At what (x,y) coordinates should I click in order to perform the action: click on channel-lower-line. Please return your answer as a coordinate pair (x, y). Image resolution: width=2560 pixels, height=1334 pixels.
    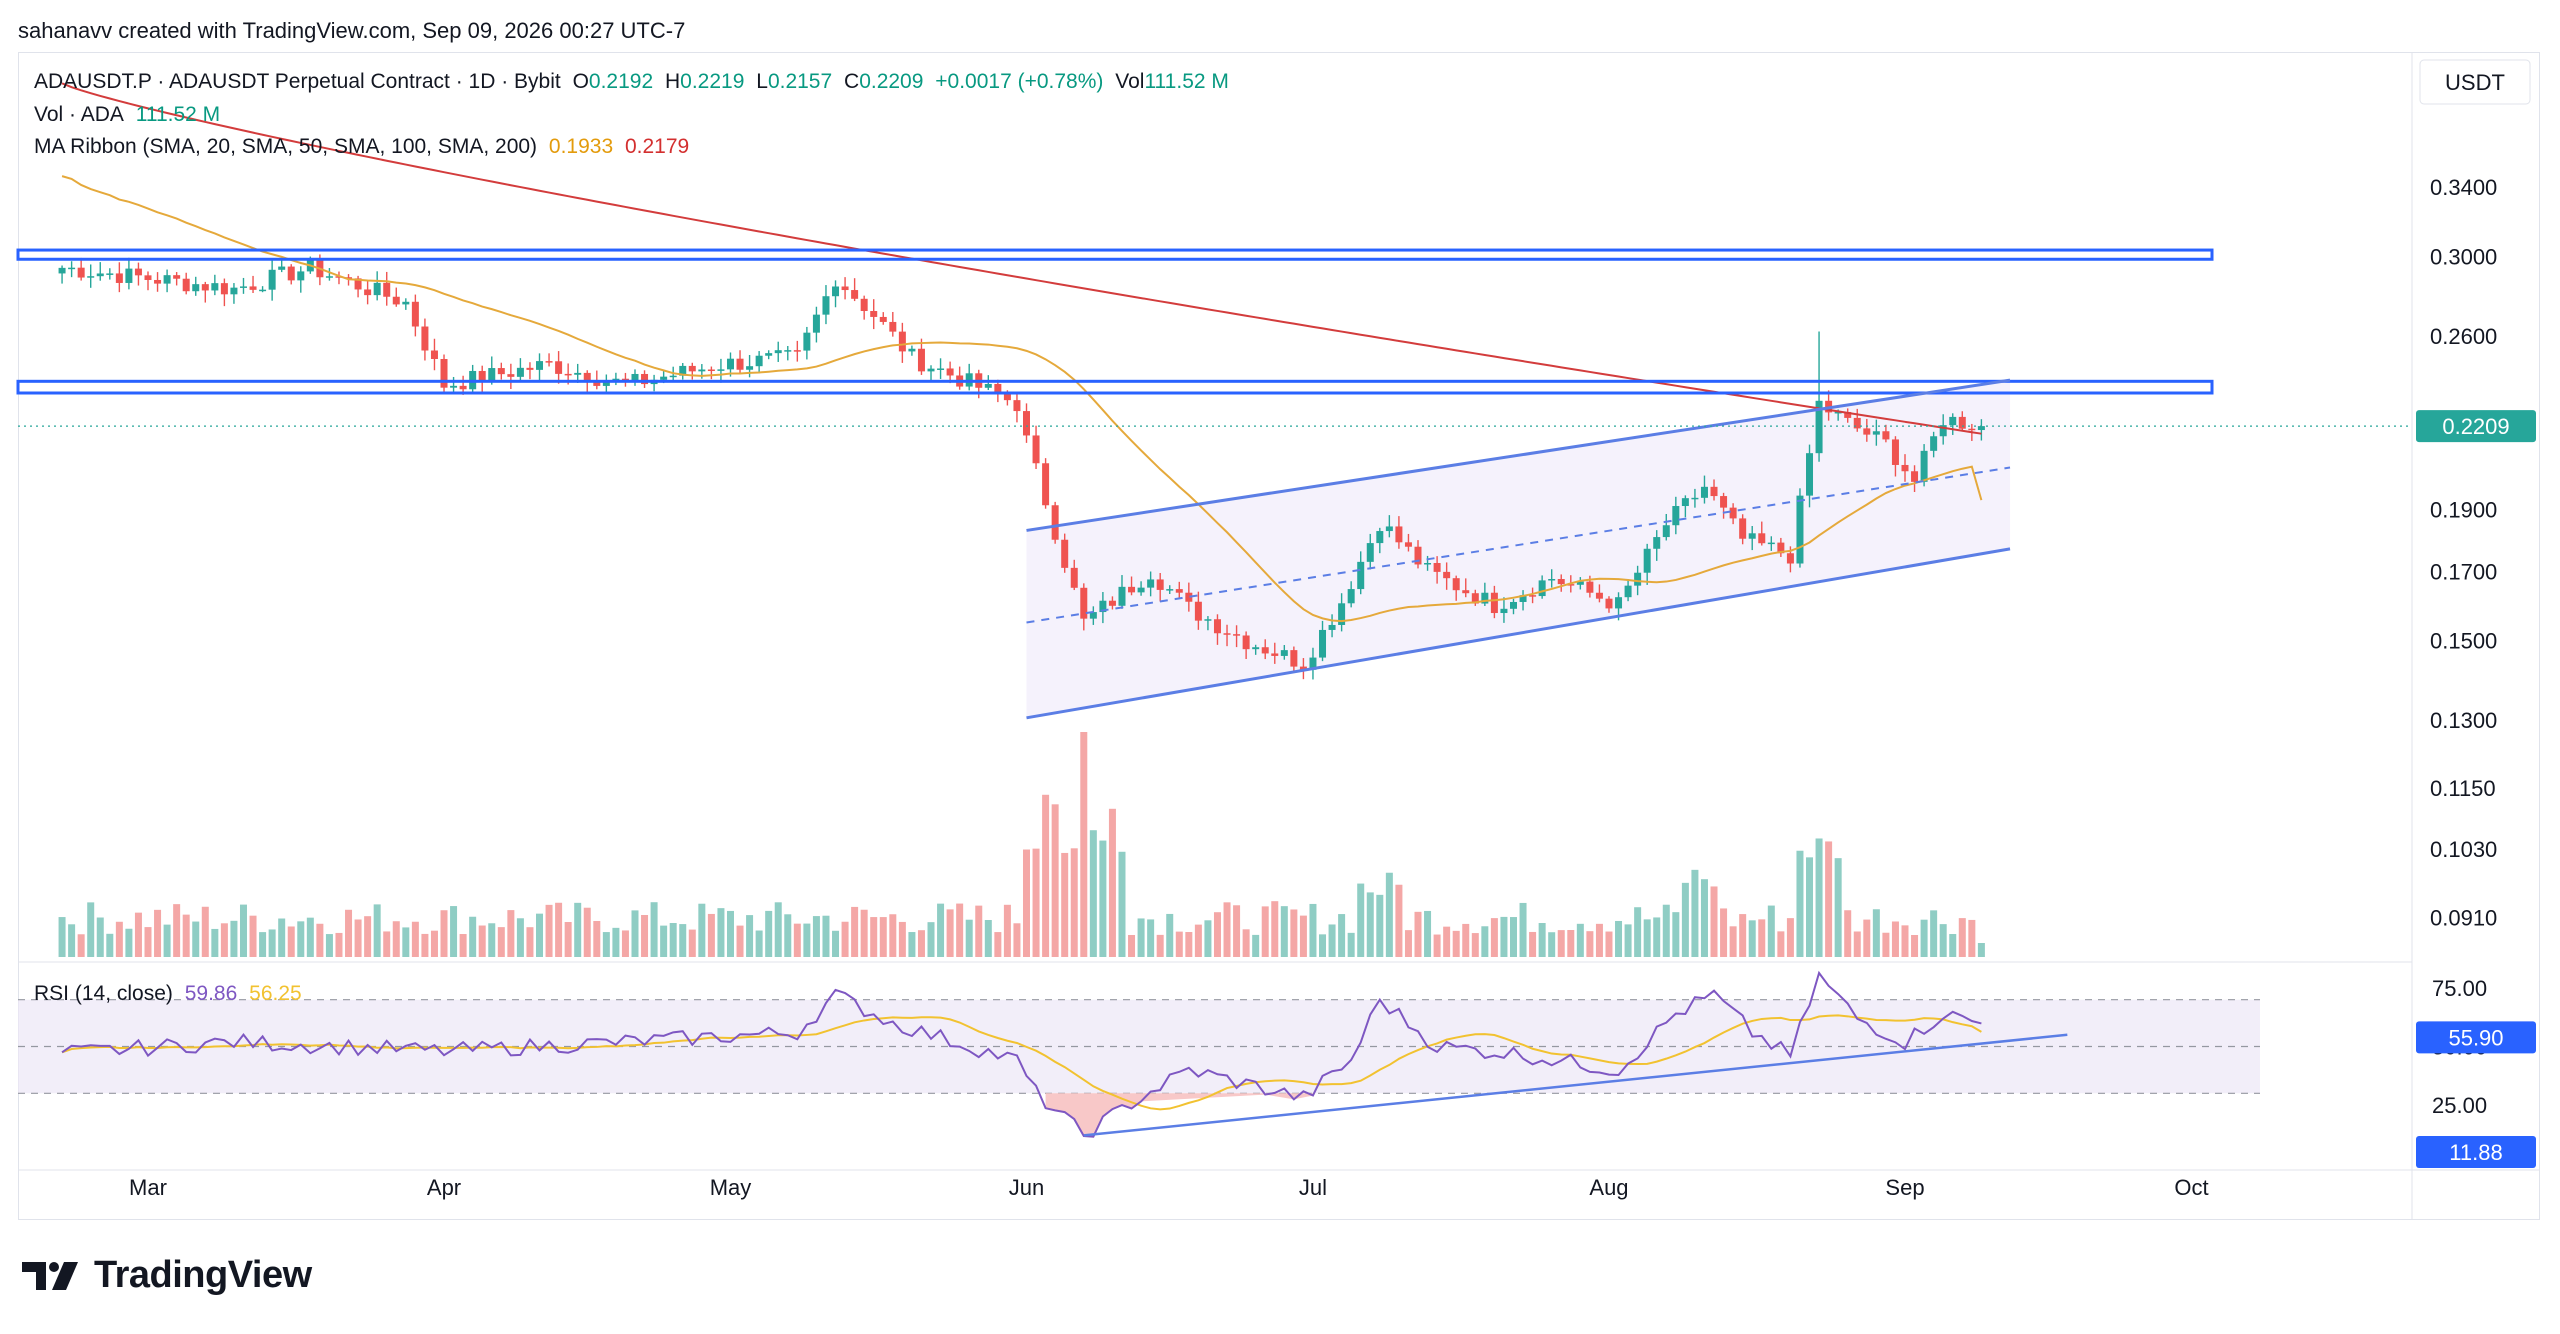
    Looking at the image, I should click on (1518, 633).